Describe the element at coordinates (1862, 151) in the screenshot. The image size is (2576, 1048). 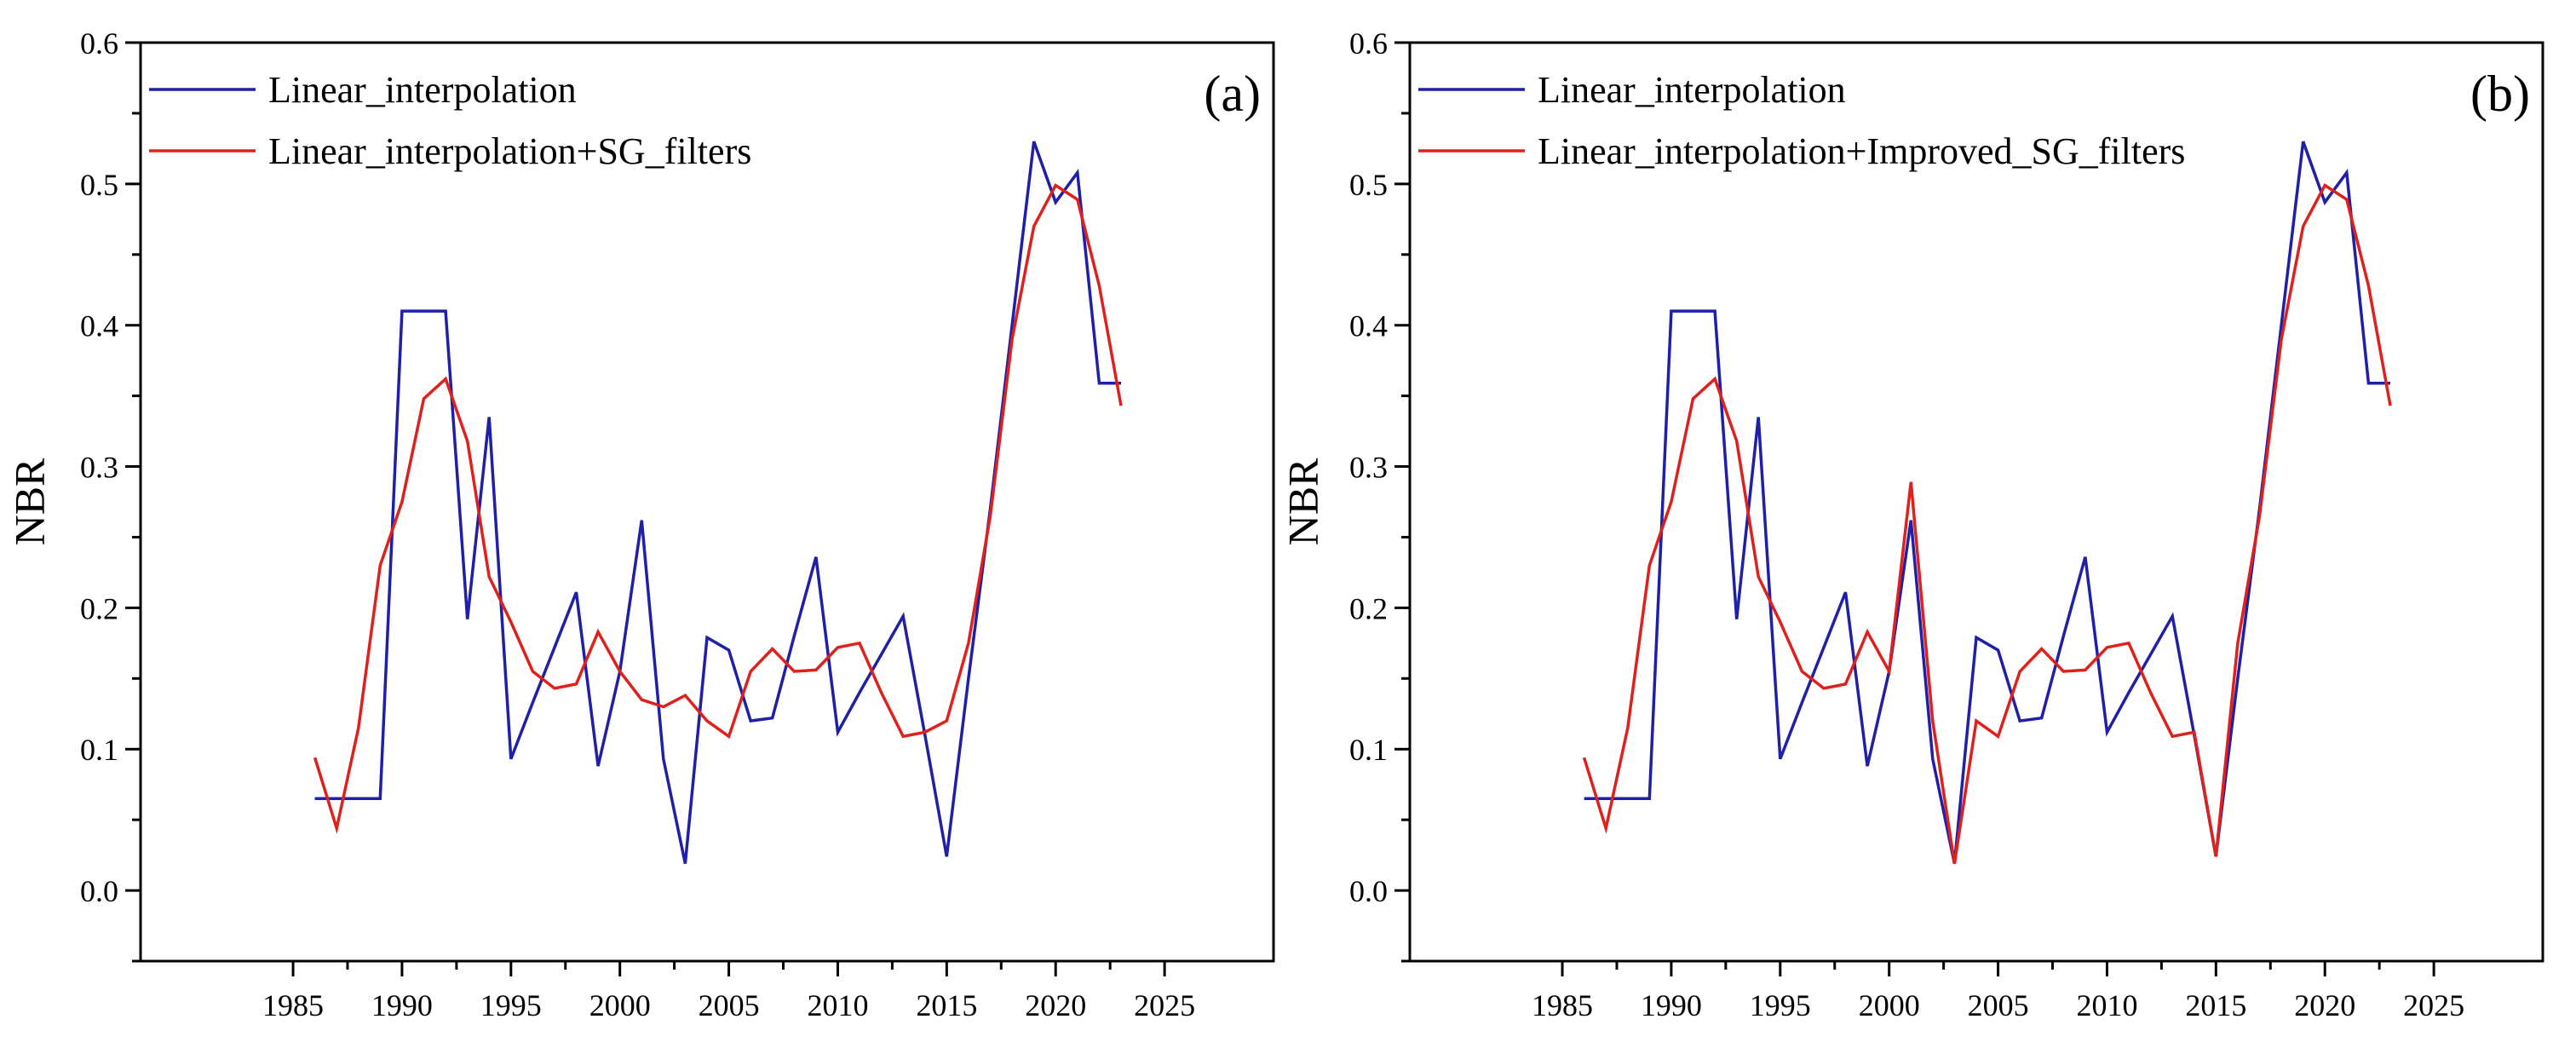
I see `legend-entry-label: Linear_interpolation+Improved_SG_filters` at that location.